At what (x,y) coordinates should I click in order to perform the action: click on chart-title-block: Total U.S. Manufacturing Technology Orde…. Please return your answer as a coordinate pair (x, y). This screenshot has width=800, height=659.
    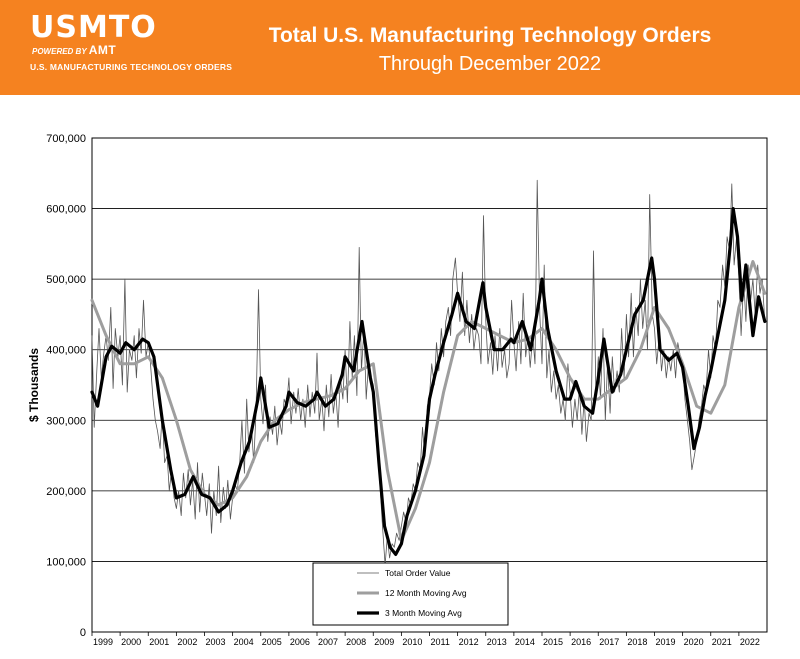
    Looking at the image, I should click on (490, 50).